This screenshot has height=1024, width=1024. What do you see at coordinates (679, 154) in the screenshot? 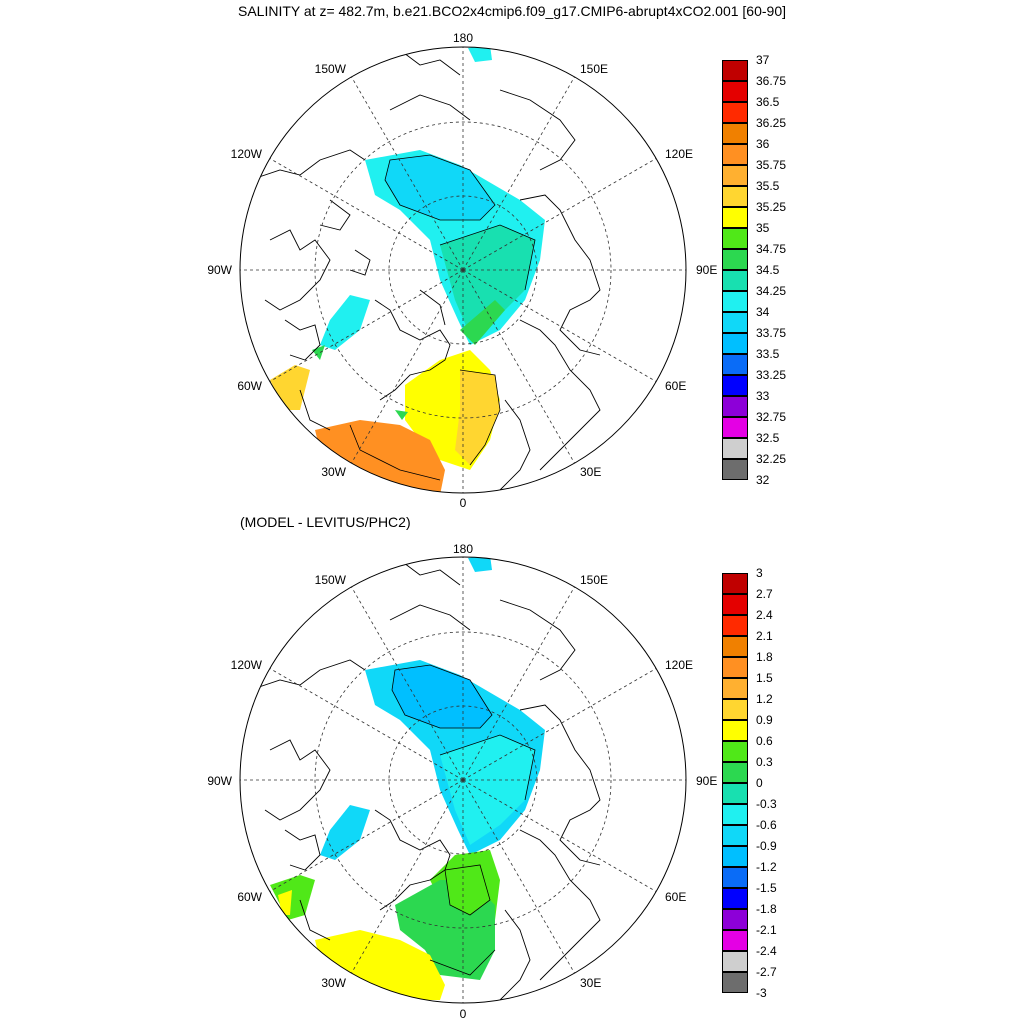
I see `lon-label-120e: 120E` at bounding box center [679, 154].